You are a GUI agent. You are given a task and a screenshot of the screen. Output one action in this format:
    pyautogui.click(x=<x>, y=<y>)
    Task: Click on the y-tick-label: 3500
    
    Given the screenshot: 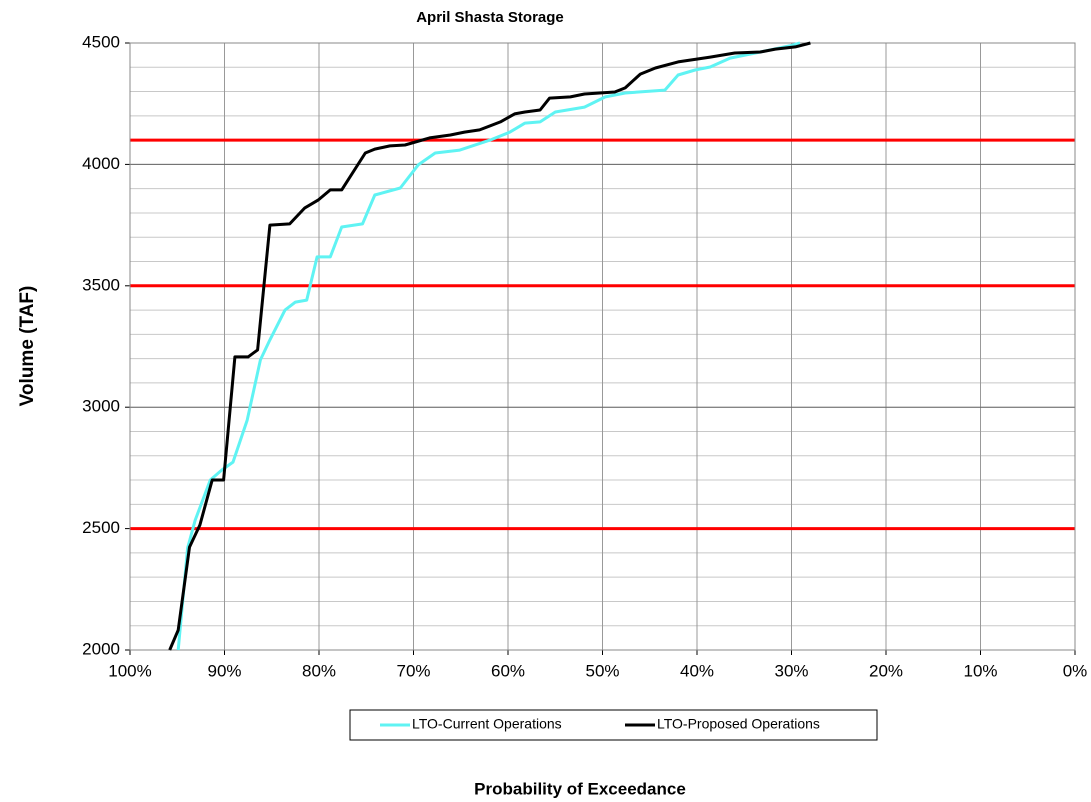 What is the action you would take?
    pyautogui.click(x=101, y=284)
    